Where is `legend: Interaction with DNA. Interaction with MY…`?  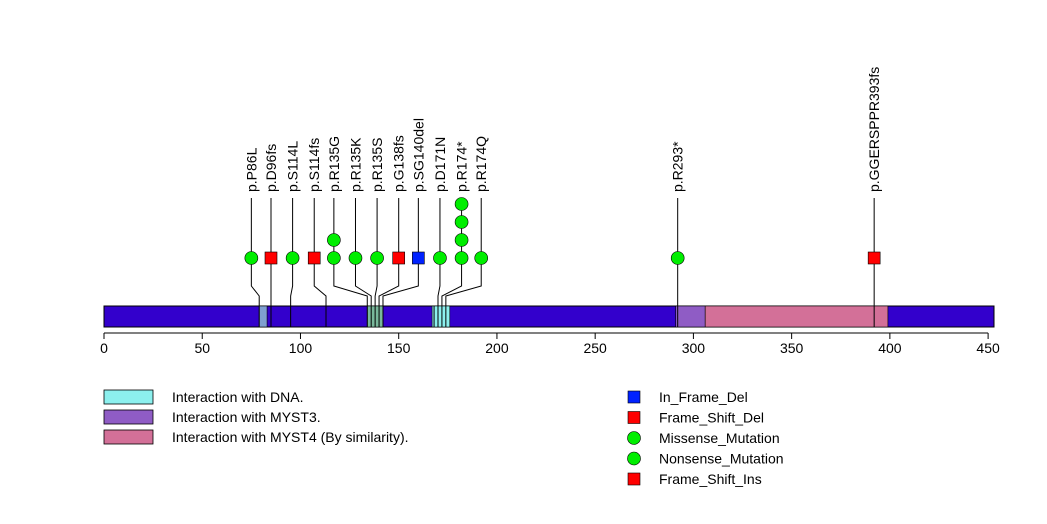 legend: Interaction with DNA. Interaction with MY… is located at coordinates (443, 438).